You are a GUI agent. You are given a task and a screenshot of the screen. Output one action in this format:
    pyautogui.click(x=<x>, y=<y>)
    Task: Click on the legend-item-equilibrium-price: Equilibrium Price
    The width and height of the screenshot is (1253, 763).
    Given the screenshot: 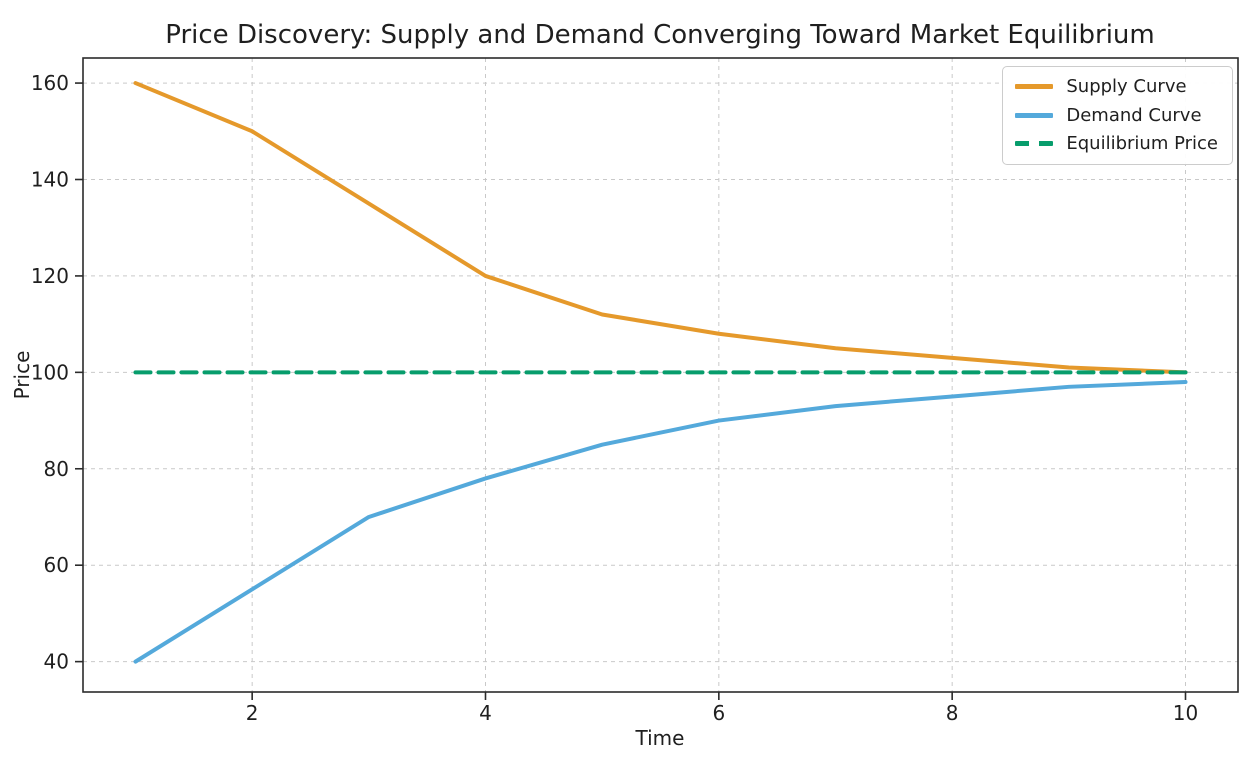 What is the action you would take?
    pyautogui.click(x=1116, y=144)
    